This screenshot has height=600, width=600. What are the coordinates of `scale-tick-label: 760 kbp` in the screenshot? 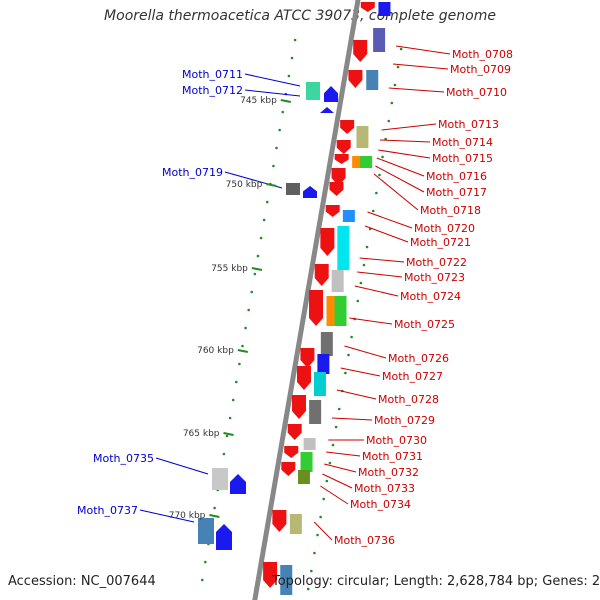 It's located at (215, 351).